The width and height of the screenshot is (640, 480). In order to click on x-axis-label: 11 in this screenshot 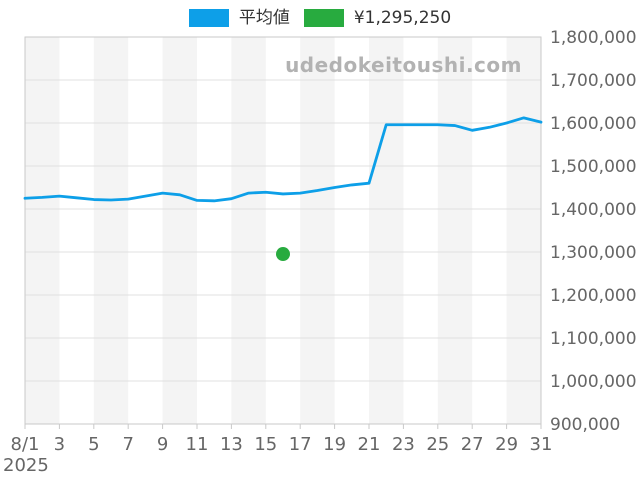, I will do `click(197, 444)`.